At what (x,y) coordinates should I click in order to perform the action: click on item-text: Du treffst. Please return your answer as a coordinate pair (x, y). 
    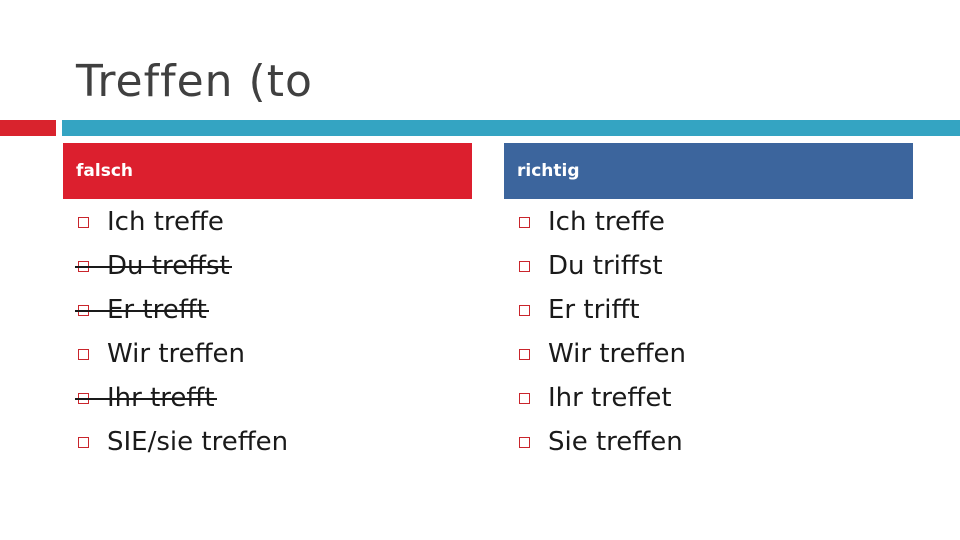
    Looking at the image, I should click on (168, 266).